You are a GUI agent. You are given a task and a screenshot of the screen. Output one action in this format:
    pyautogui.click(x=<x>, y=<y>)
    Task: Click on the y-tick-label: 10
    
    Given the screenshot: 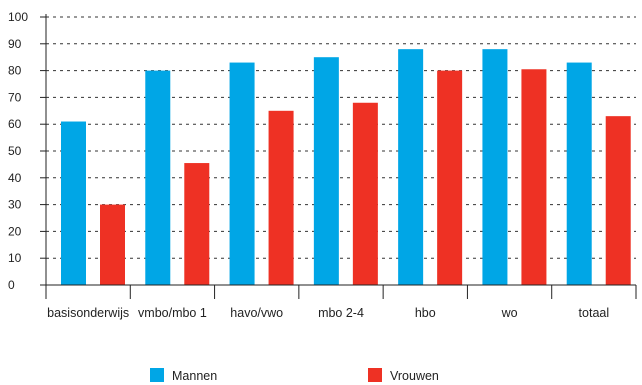 What is the action you would take?
    pyautogui.click(x=15, y=258)
    